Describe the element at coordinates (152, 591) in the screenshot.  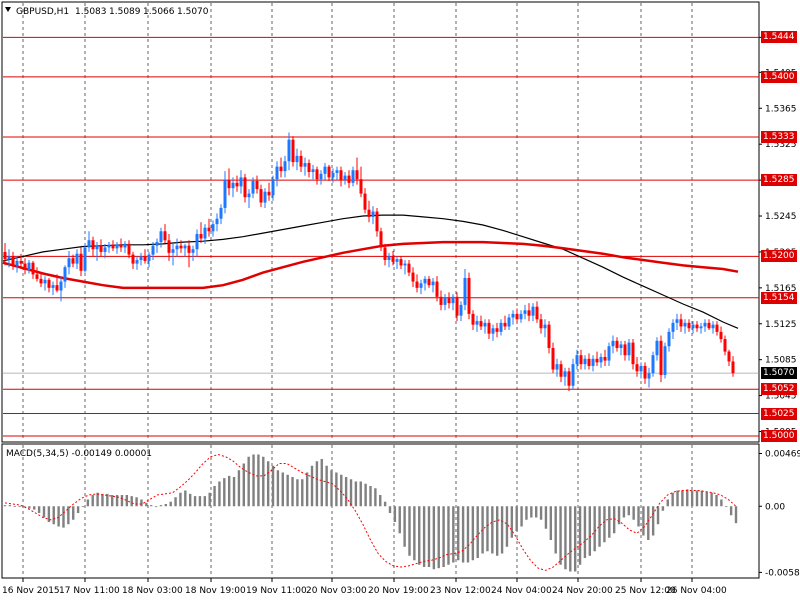
I see `x-tick-label: 18 Nov 03:00` at that location.